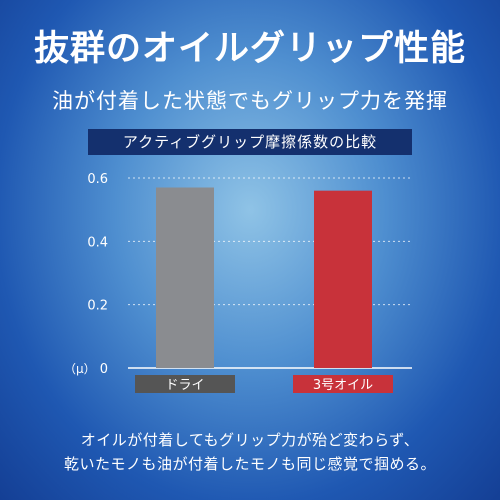 This screenshot has height=500, width=500. Describe the element at coordinates (249, 464) in the screenshot. I see `caption-line-2: 乾いたモノも油が付着したモノも同じ感覚で掴める。` at that location.